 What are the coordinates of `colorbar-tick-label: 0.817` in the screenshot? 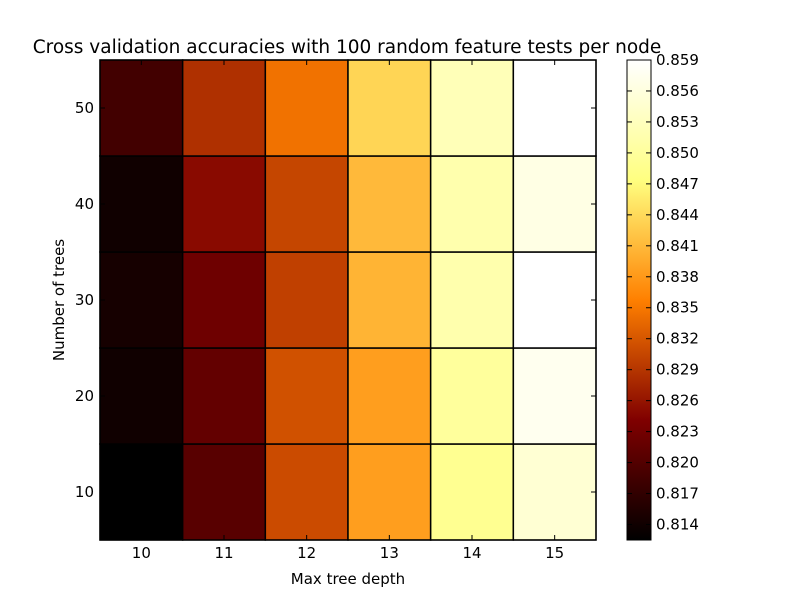 It's located at (677, 494).